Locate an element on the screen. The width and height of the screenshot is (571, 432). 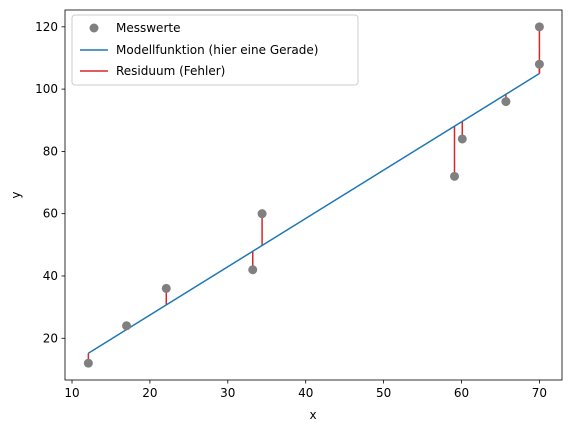
y-tick-label: 100 is located at coordinates (46, 89).